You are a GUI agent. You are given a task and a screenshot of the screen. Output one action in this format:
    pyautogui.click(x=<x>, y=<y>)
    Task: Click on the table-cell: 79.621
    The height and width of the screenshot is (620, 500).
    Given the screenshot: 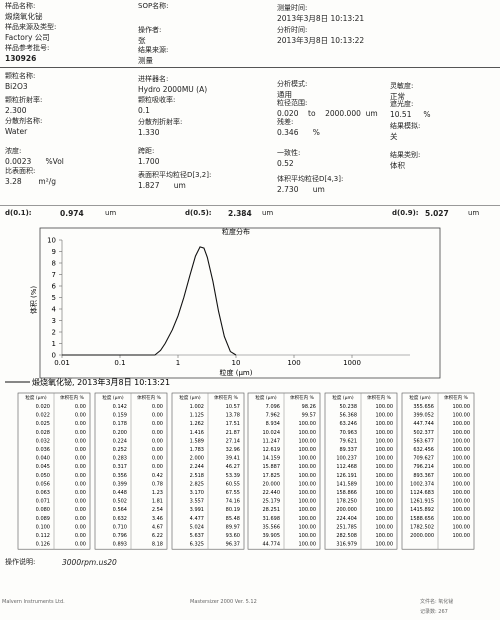 What is the action you would take?
    pyautogui.click(x=349, y=441)
    